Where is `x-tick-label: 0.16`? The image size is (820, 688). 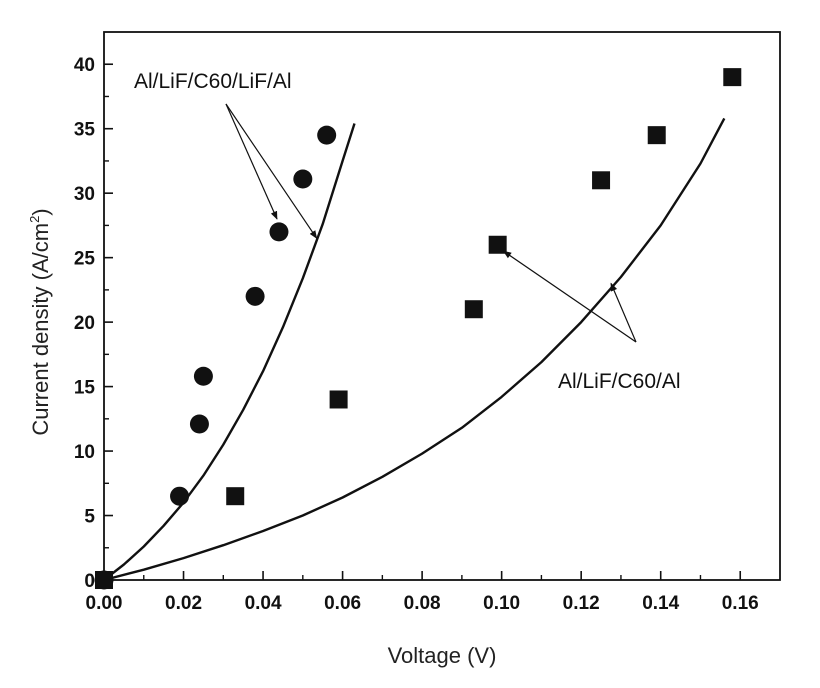
x-tick-label: 0.16 is located at coordinates (740, 603).